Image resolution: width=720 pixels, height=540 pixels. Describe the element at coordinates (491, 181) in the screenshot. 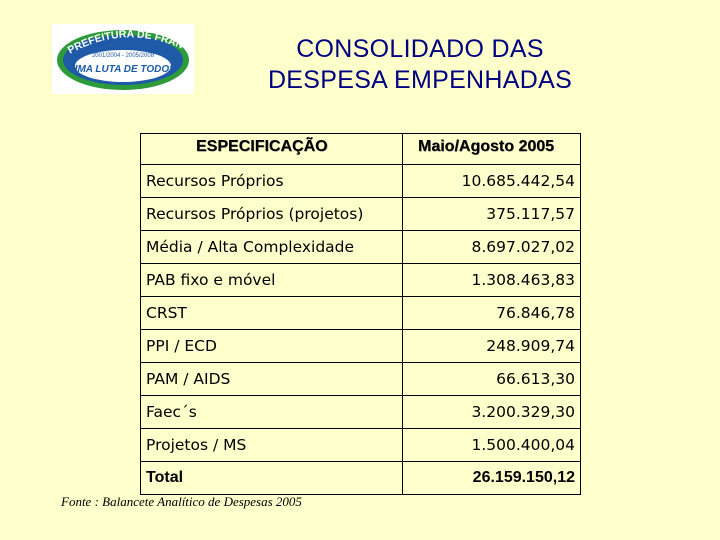

I see `row-value: 10.685.442,54` at that location.